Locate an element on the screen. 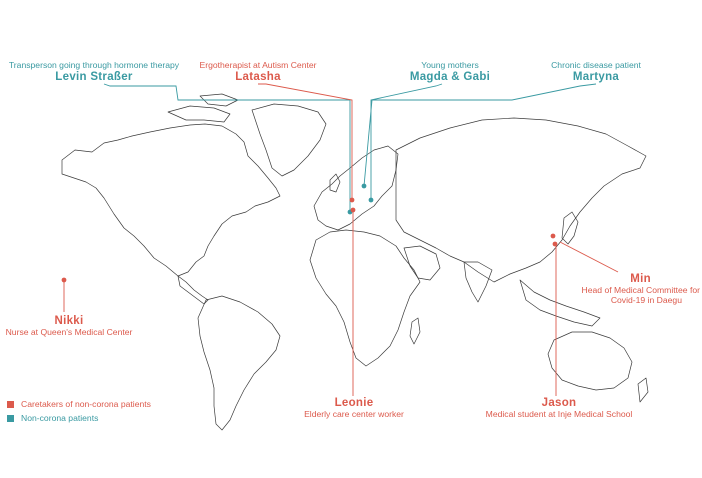 The width and height of the screenshot is (702, 478). landmass-greenland is located at coordinates (289, 140).